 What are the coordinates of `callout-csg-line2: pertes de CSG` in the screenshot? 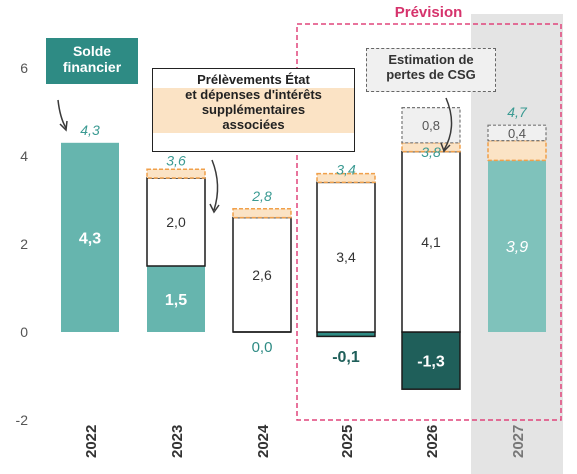 It's located at (431, 74).